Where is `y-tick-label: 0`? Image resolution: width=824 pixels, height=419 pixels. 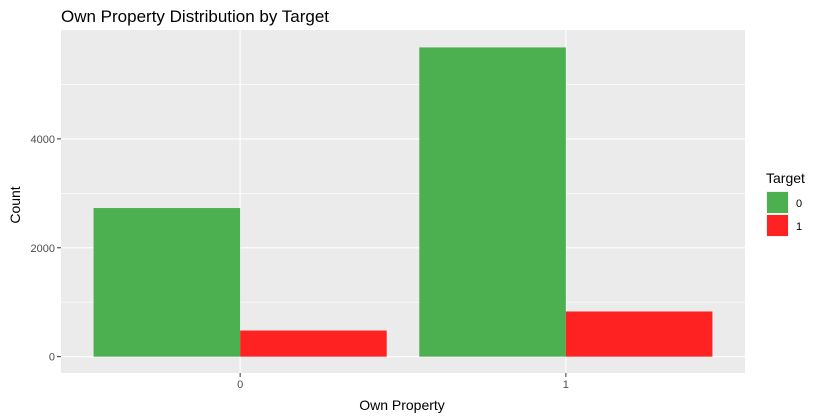 y-tick-label: 0 is located at coordinates (52, 358).